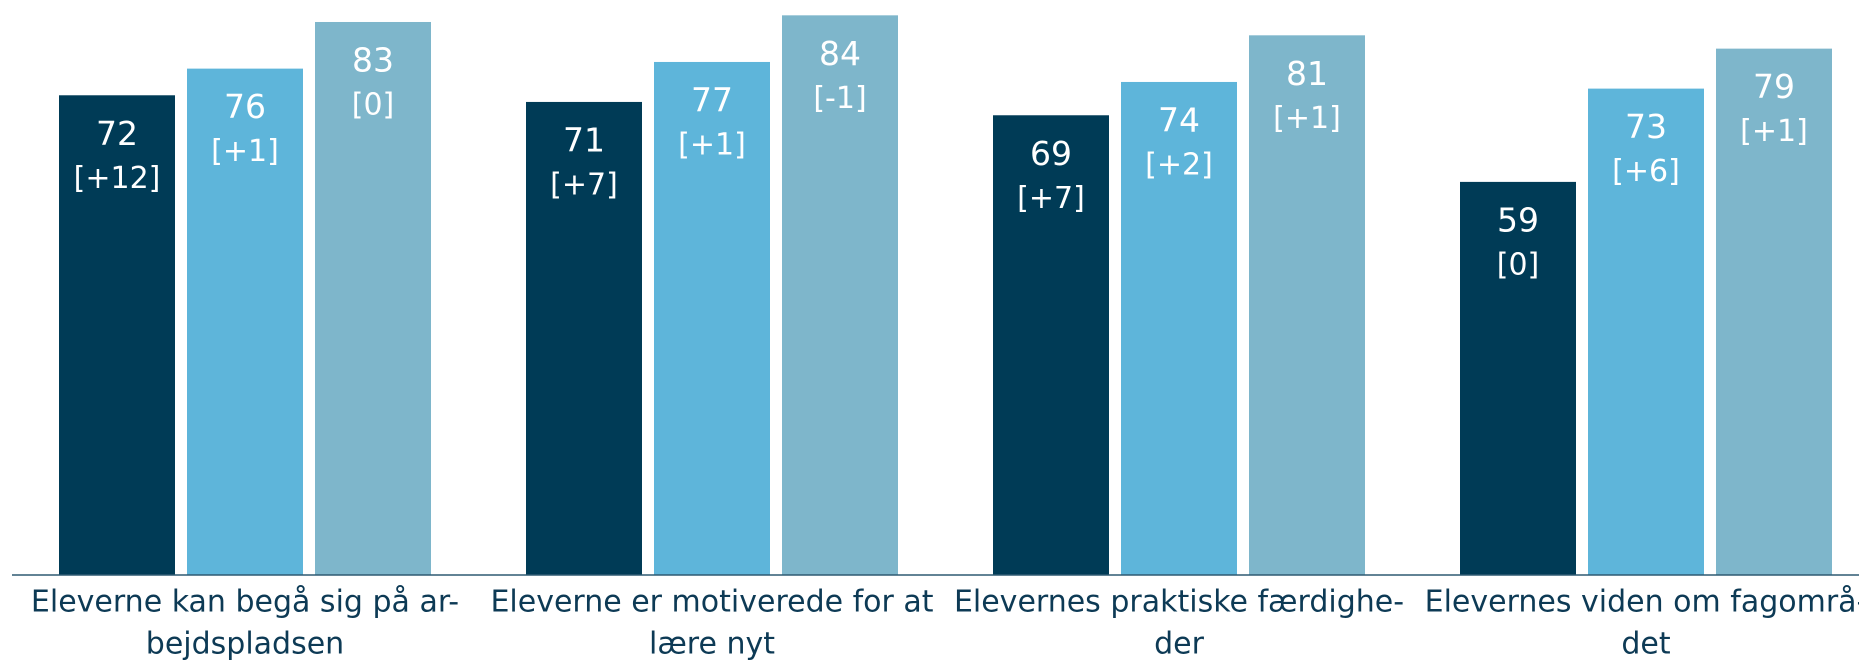 This screenshot has height=661, width=1859. What do you see at coordinates (1642, 602) in the screenshot?
I see `x-tick-label: Elevernes viden om fagområ-` at bounding box center [1642, 602].